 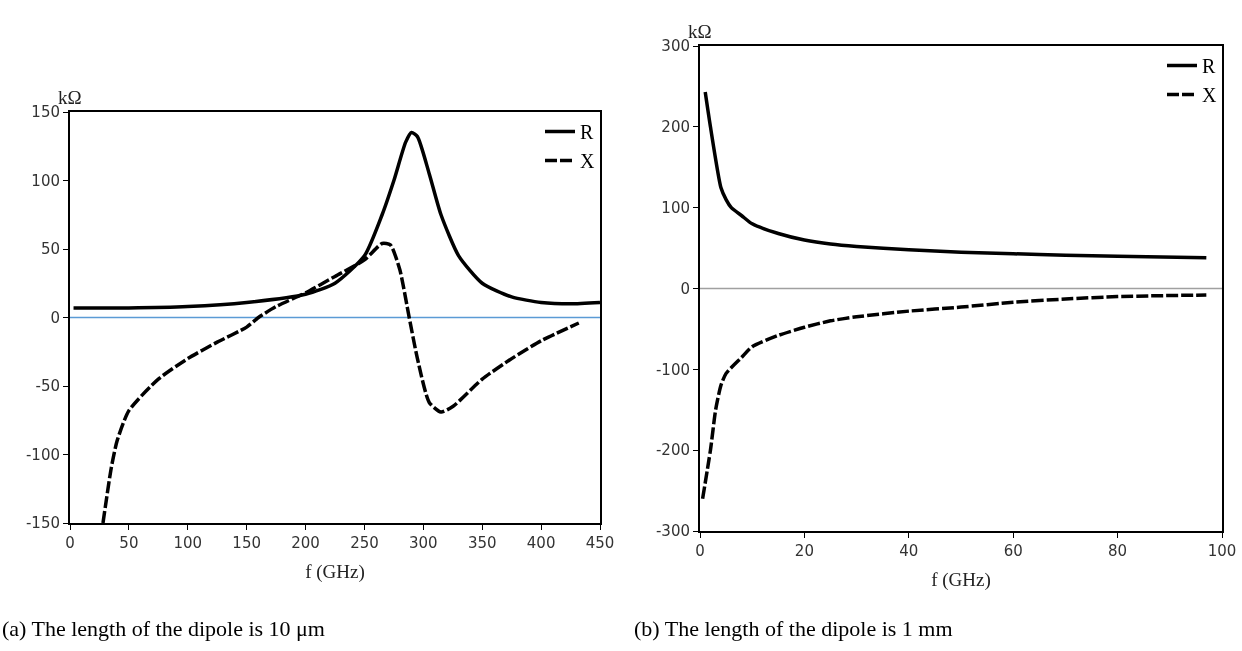 What do you see at coordinates (305, 543) in the screenshot?
I see `x-tick-label: 200` at bounding box center [305, 543].